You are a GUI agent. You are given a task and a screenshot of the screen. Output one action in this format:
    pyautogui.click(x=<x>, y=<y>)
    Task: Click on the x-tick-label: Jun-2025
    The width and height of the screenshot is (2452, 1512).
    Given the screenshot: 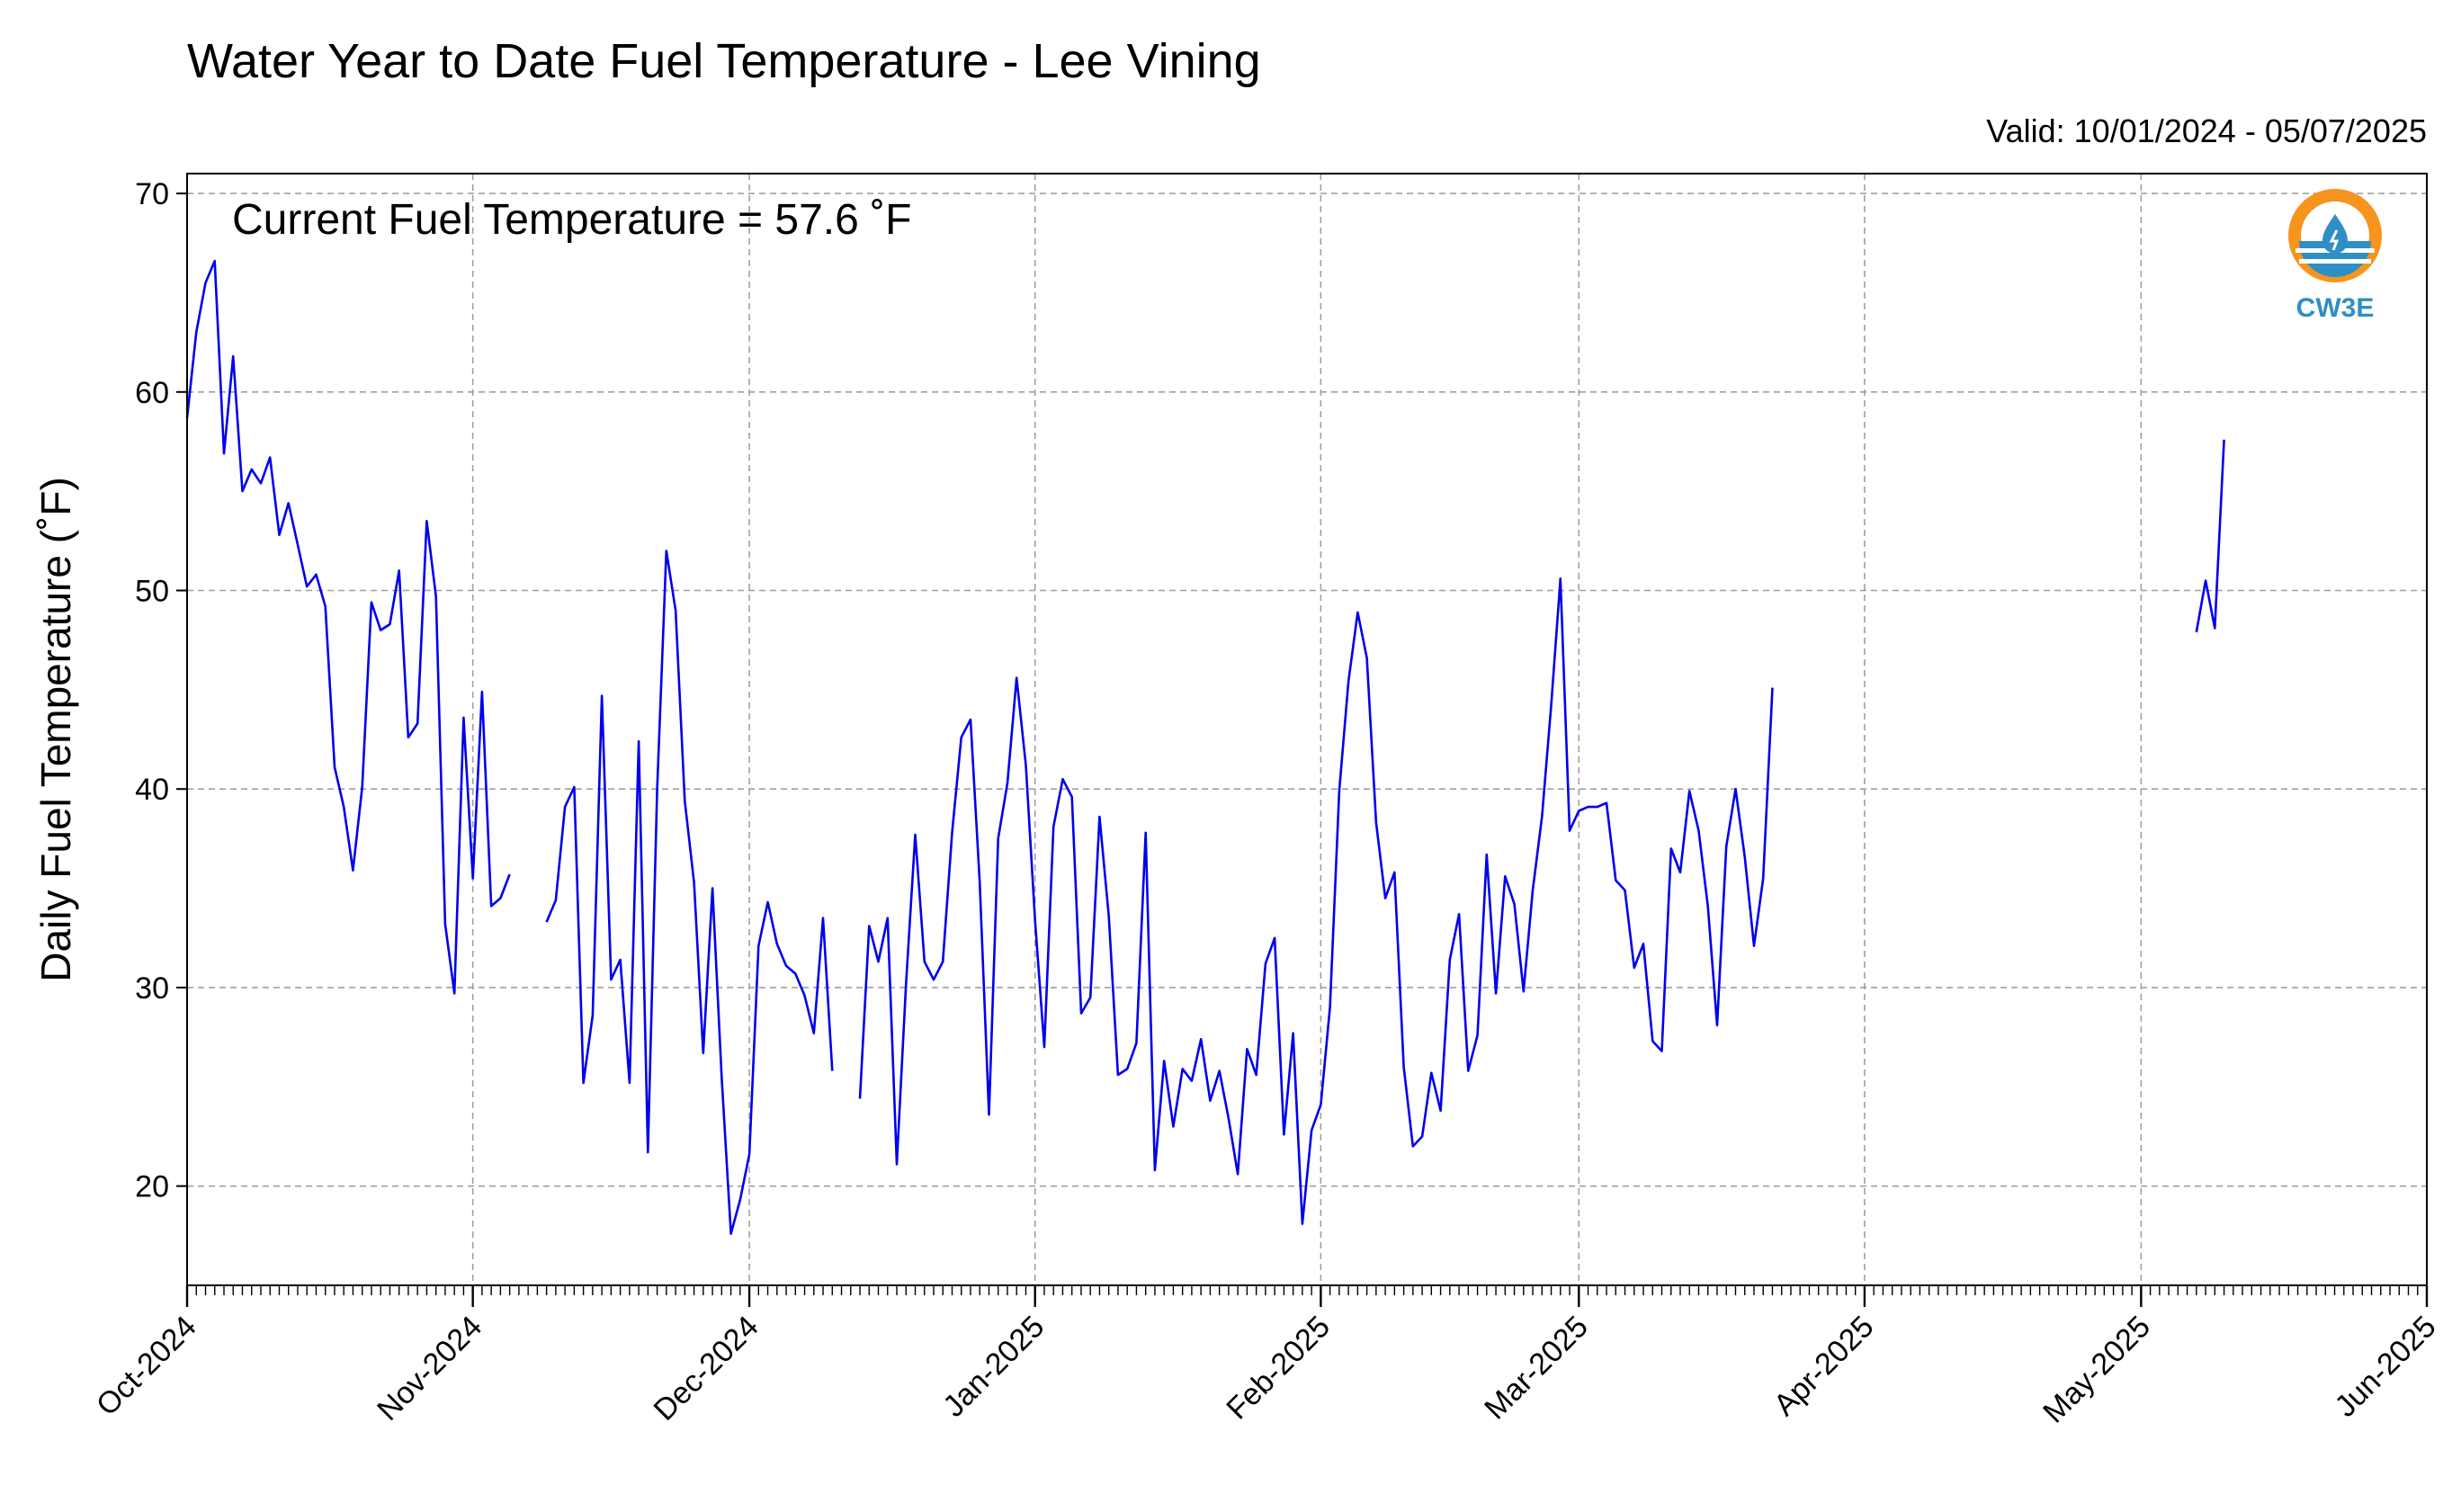 What is the action you would take?
    pyautogui.click(x=2386, y=1367)
    